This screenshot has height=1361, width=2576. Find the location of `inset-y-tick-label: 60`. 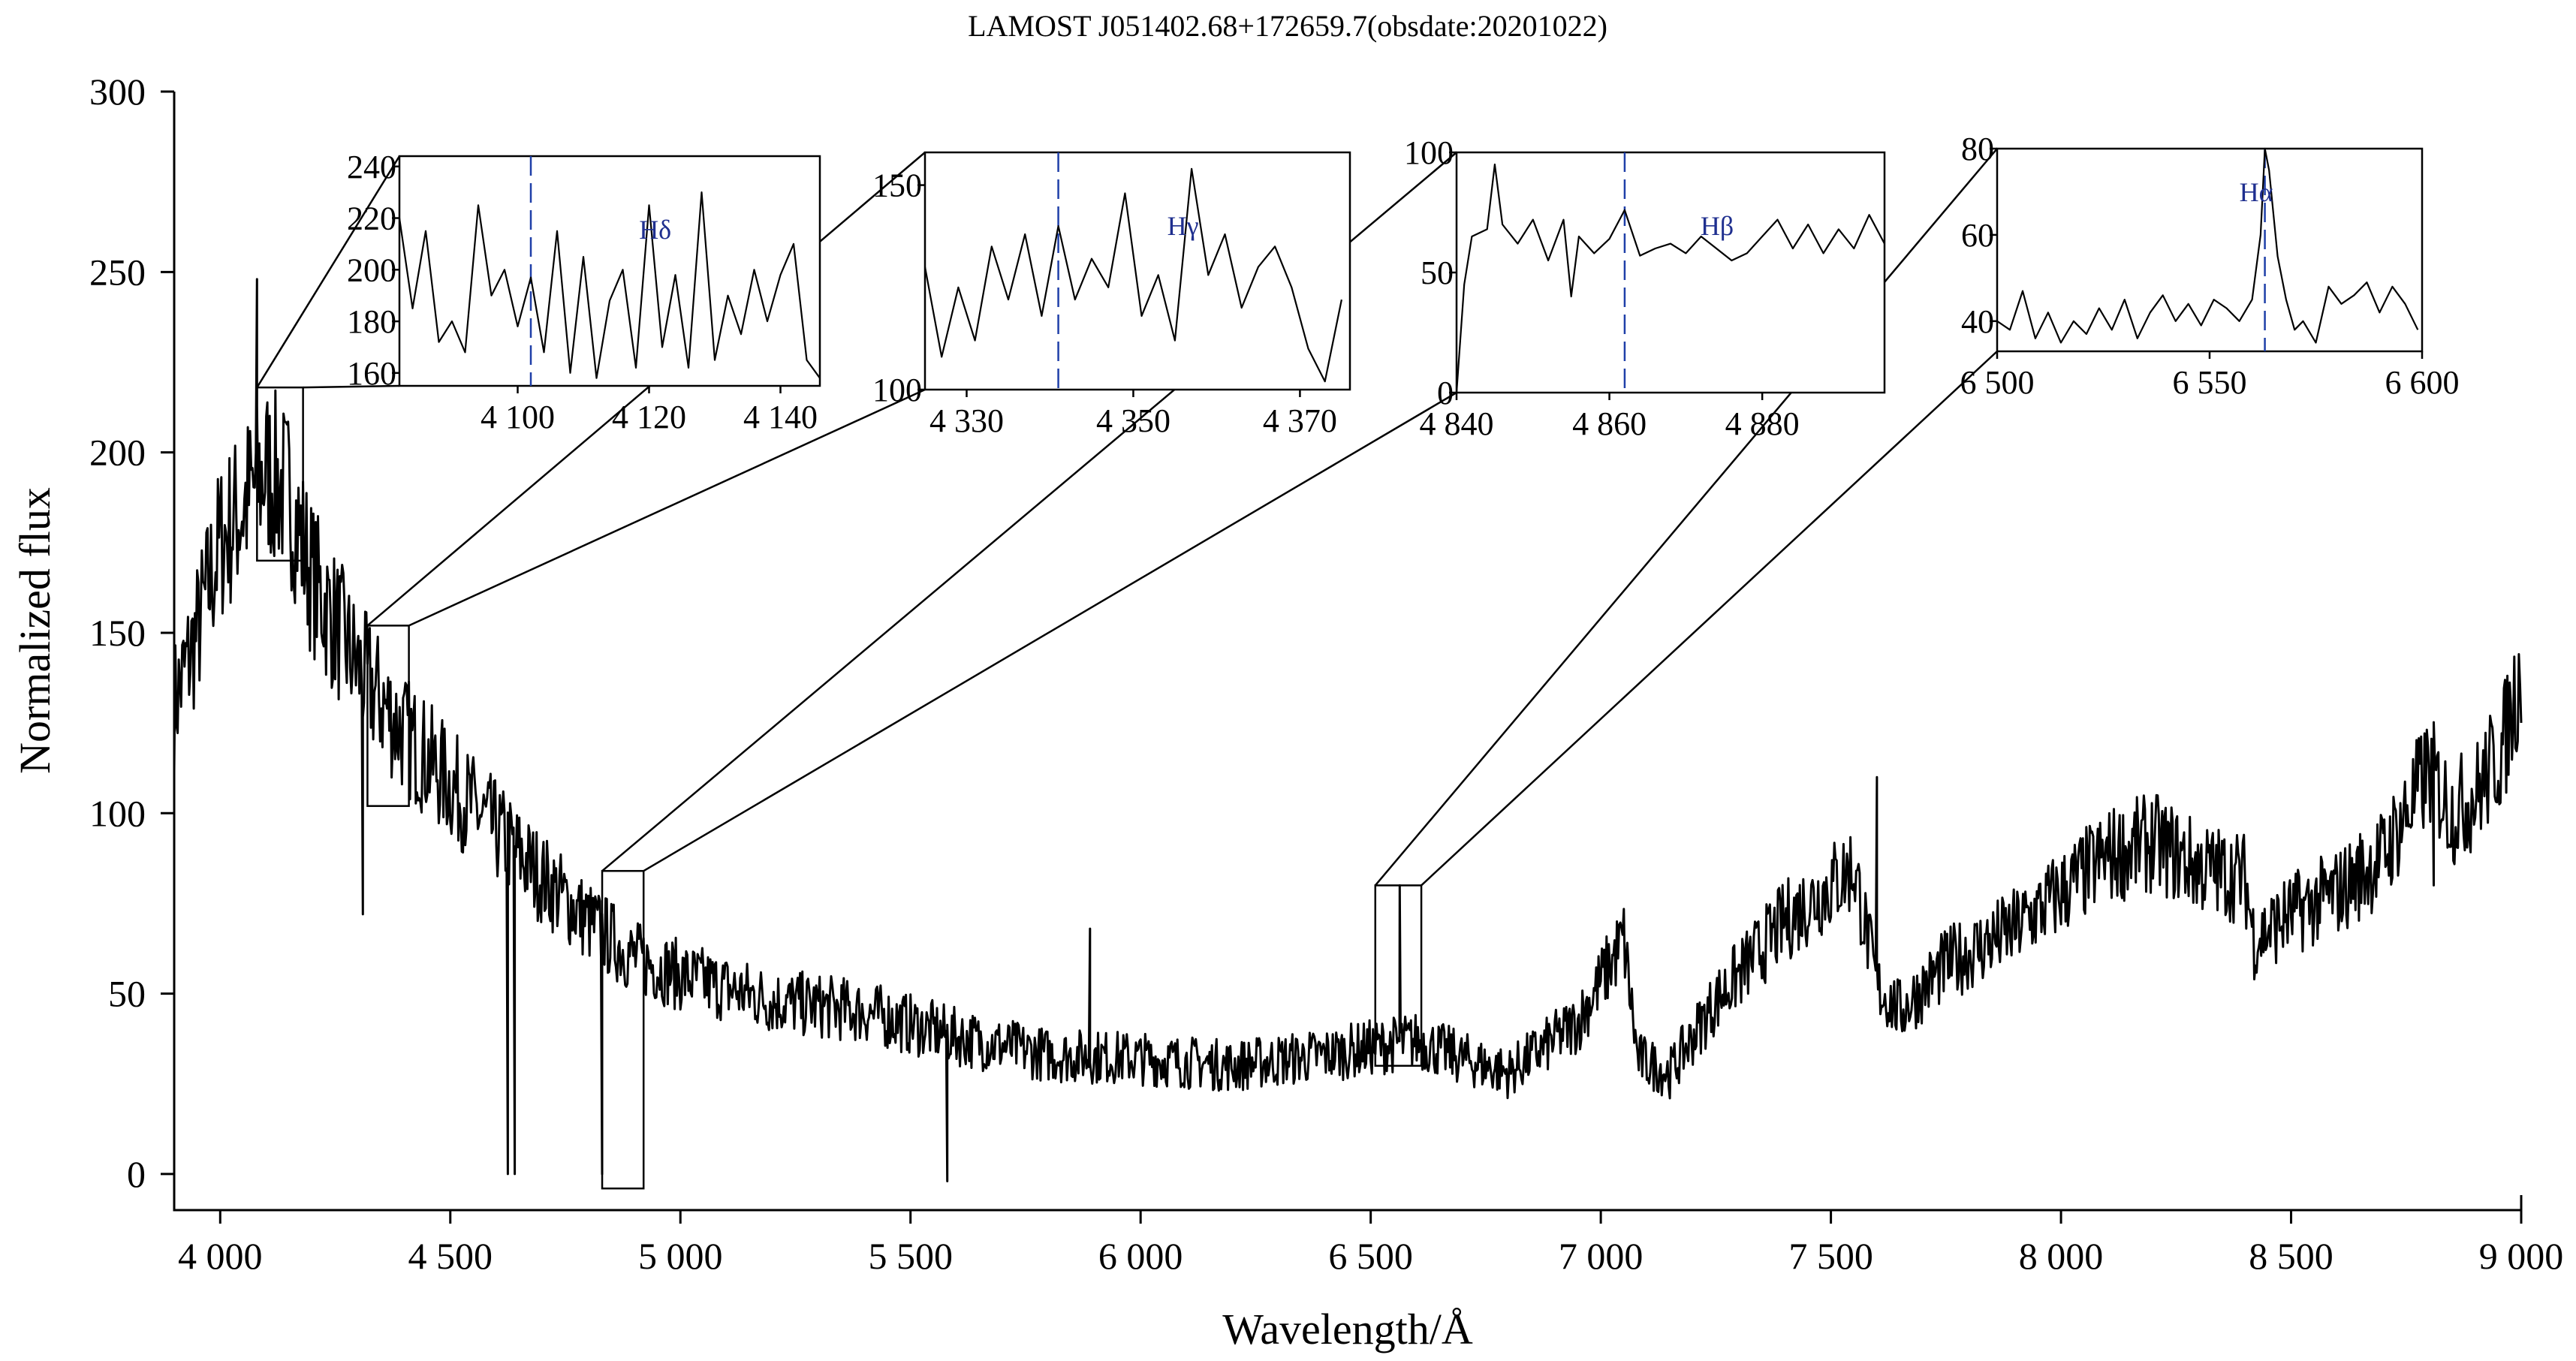

inset-y-tick-label: 60 is located at coordinates (1977, 236).